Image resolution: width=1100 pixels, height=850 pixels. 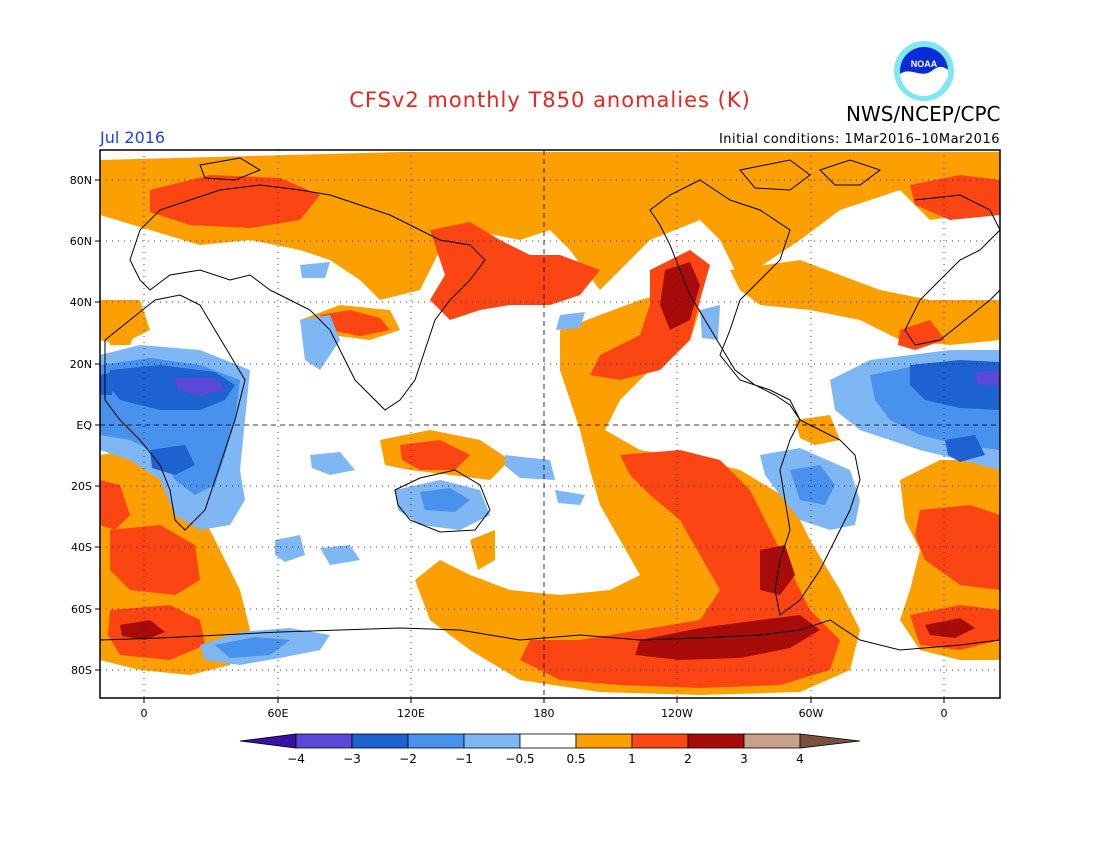 What do you see at coordinates (296, 759) in the screenshot?
I see `colorbar-label: −4` at bounding box center [296, 759].